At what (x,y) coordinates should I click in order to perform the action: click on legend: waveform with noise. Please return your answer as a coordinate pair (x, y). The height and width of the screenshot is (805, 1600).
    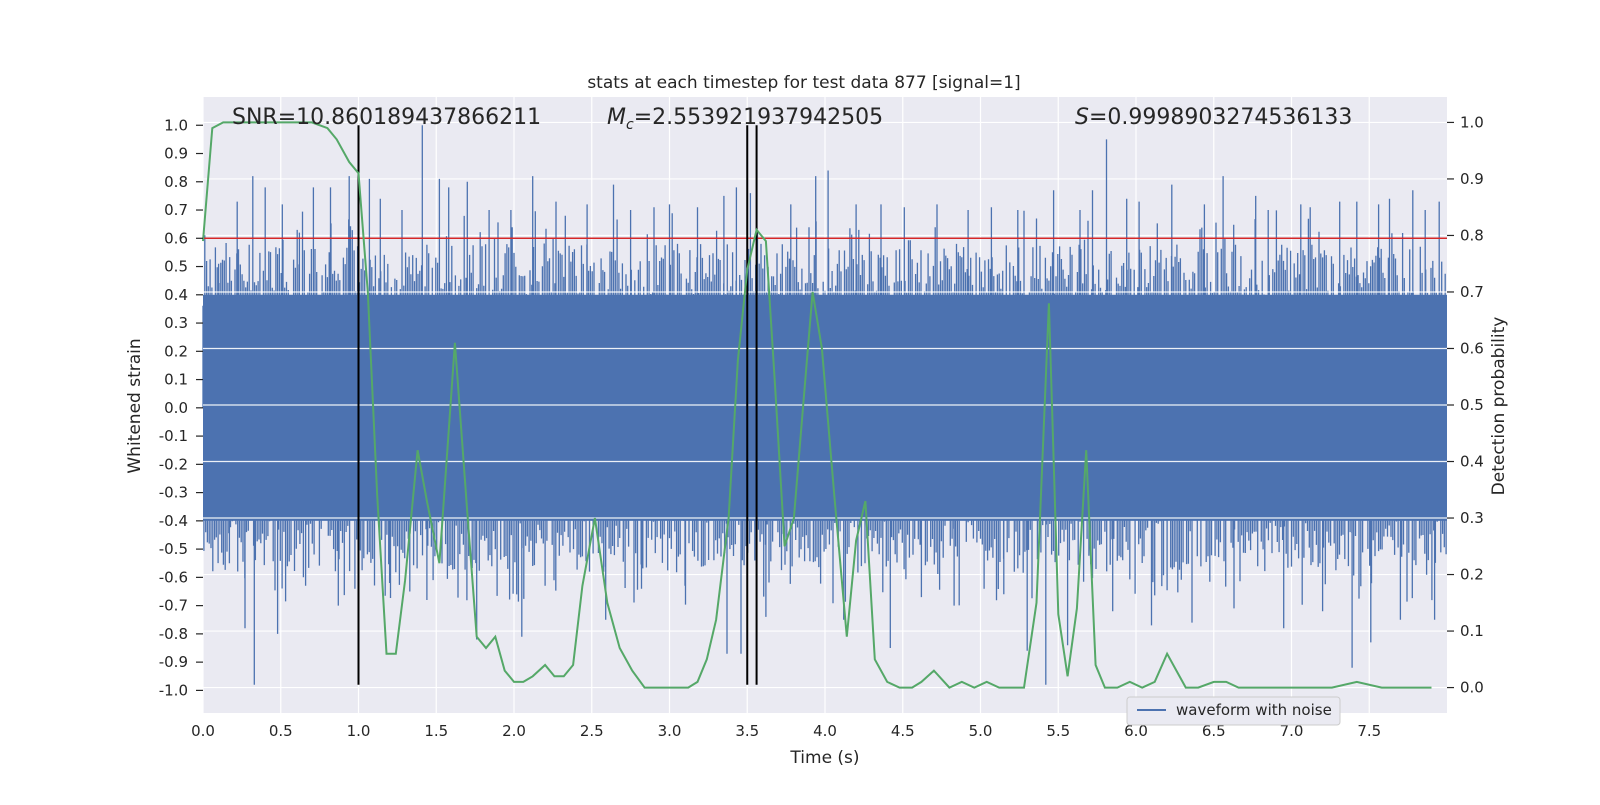
    Looking at the image, I should click on (1233, 711).